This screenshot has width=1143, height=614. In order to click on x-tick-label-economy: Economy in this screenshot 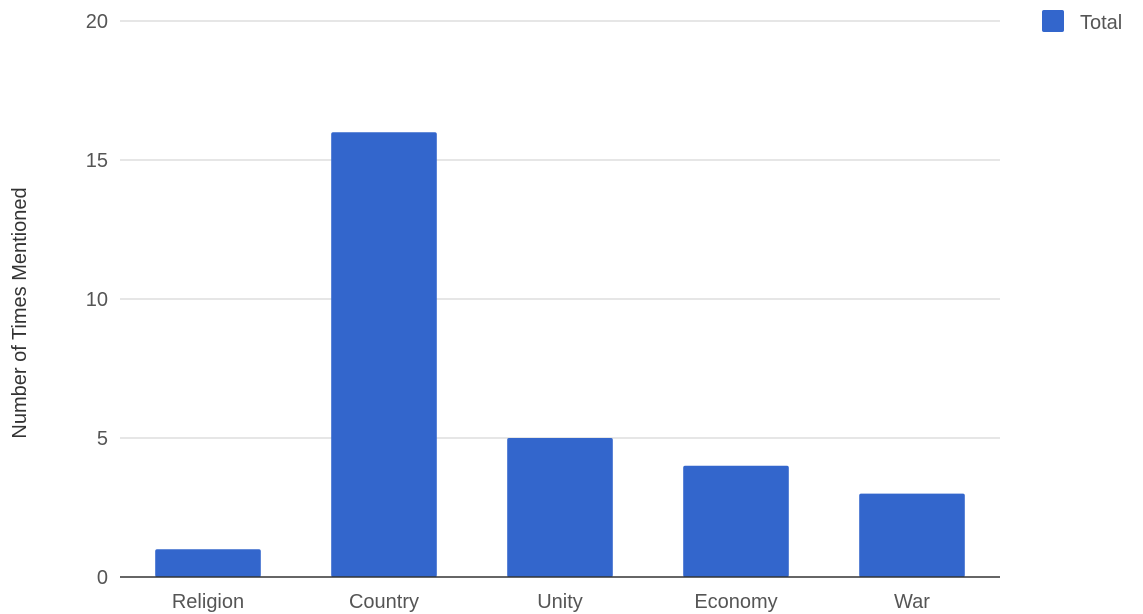, I will do `click(735, 602)`.